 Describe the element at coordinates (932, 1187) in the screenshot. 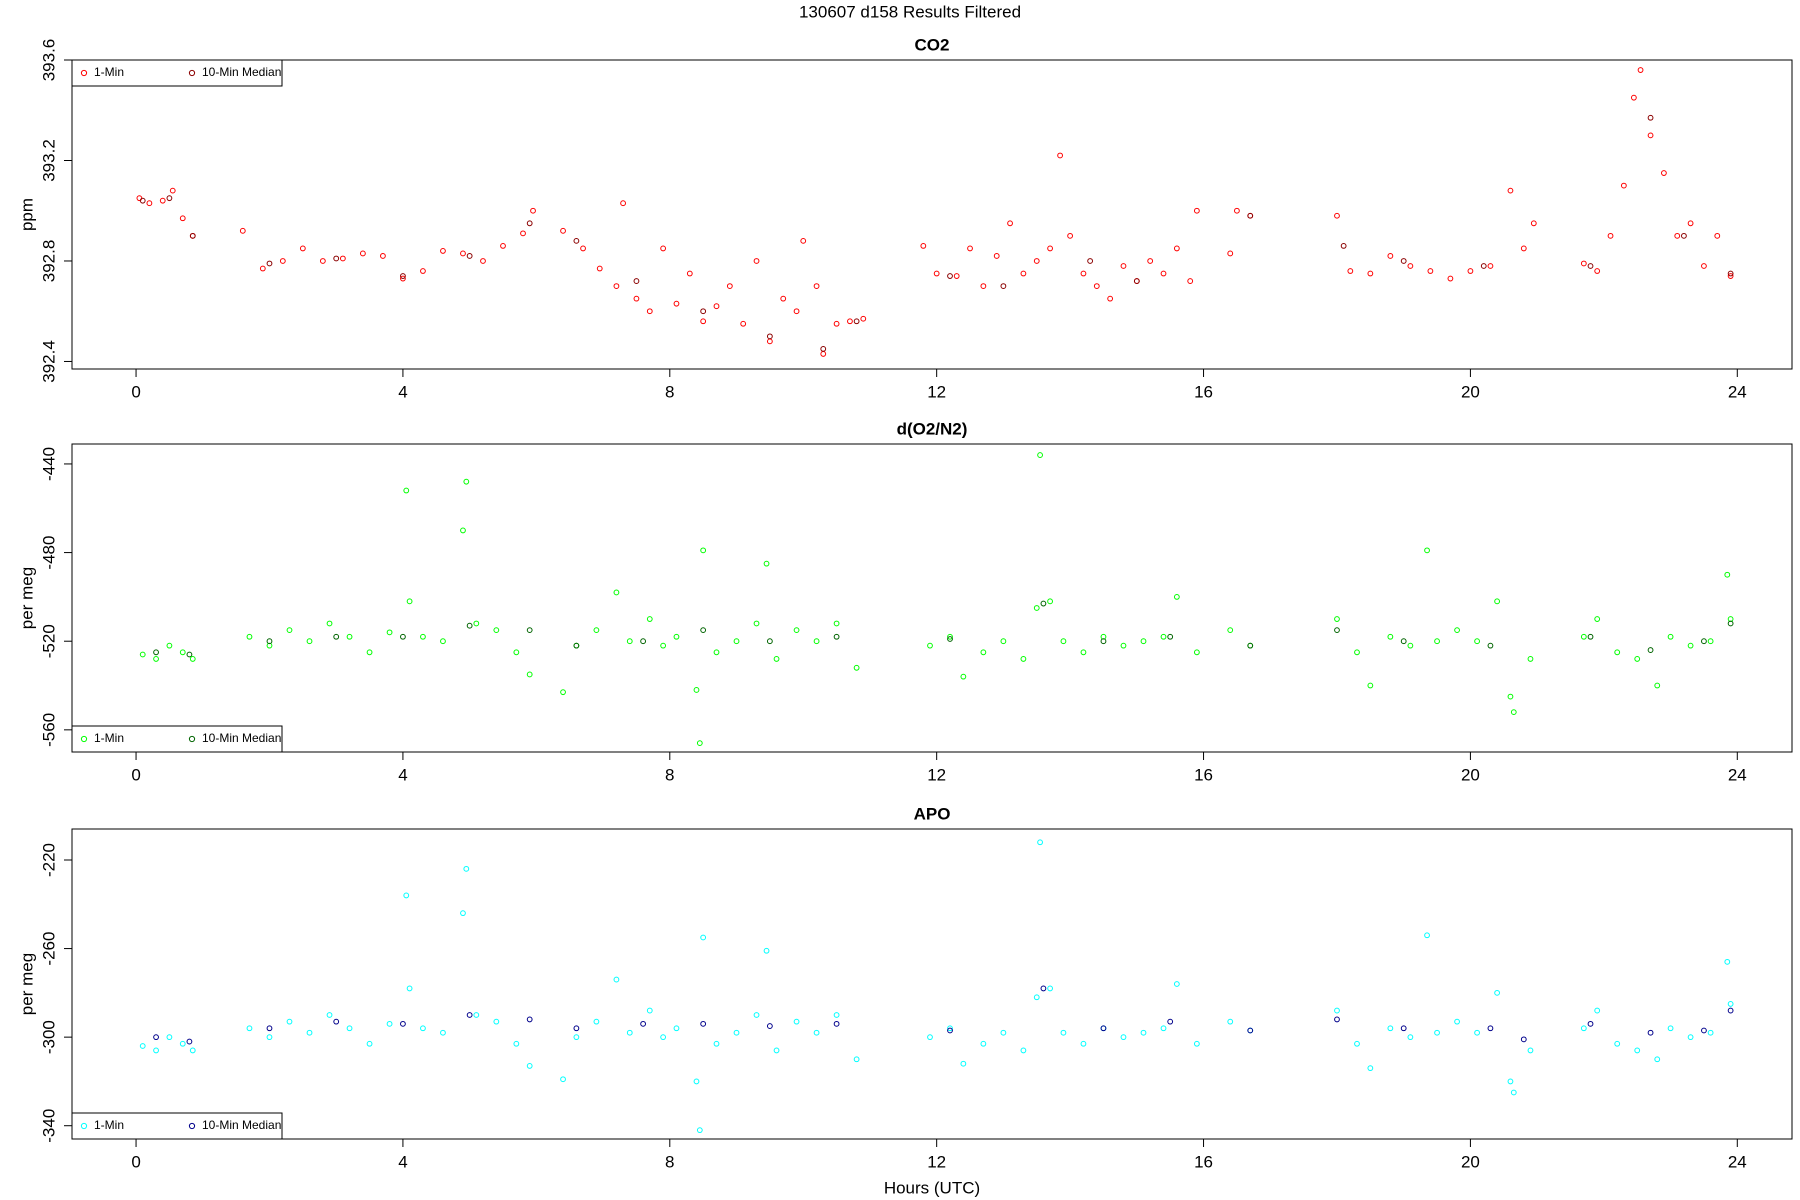

I see `x-axis-label: Hours (UTC)` at that location.